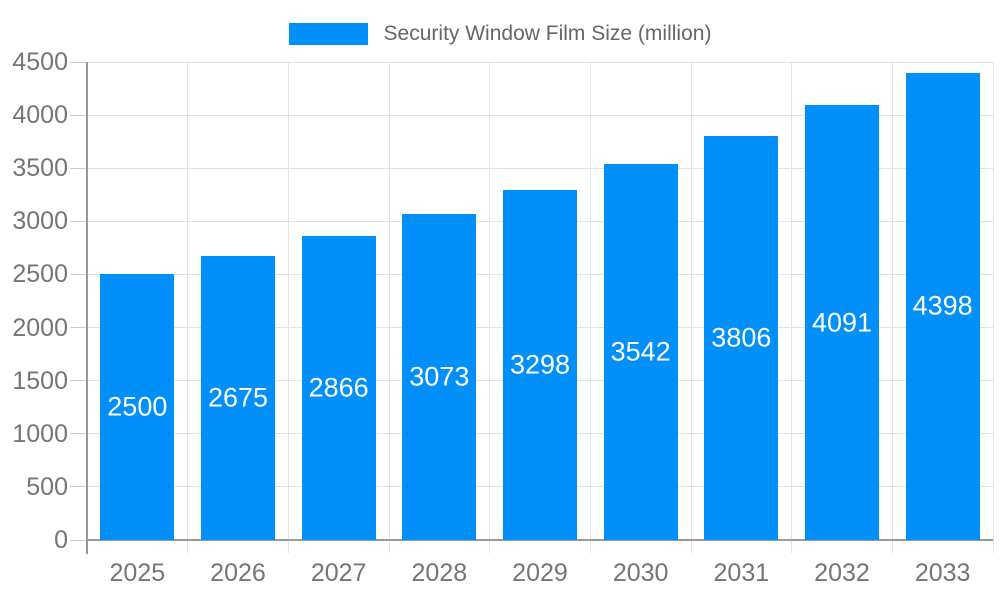 This screenshot has height=600, width=1000. I want to click on y-tick-label: 4500, so click(40, 62).